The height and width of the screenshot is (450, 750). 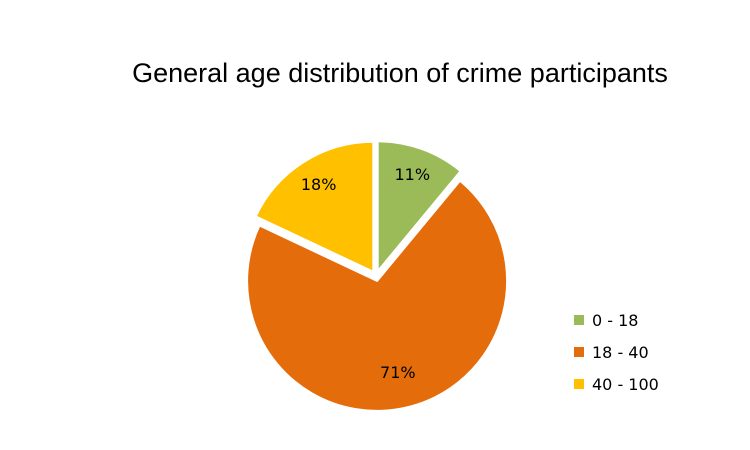 I want to click on data-label-2: 18%, so click(x=319, y=184).